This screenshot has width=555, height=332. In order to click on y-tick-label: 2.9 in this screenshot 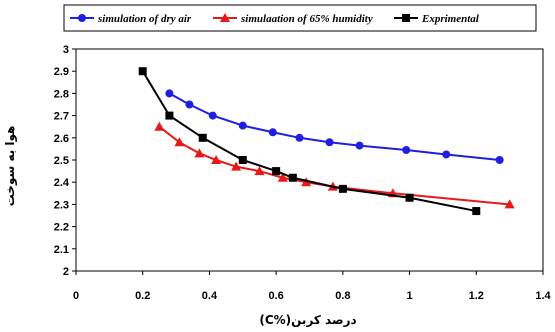, I will do `click(61, 72)`.